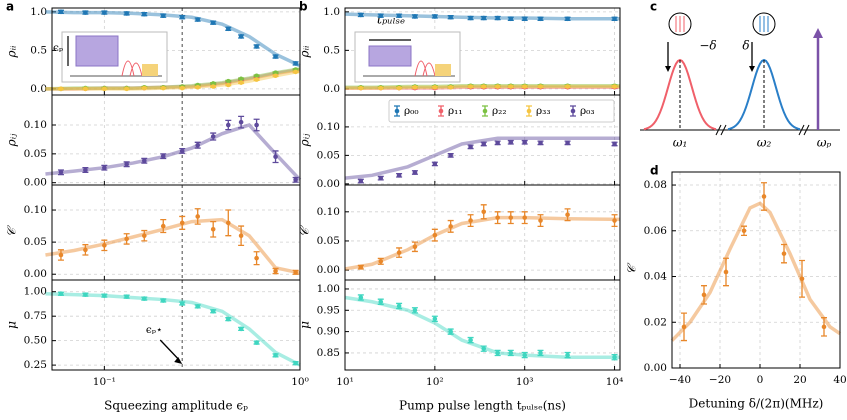  I want to click on y-tick-label: 0.95, so click(328, 310).